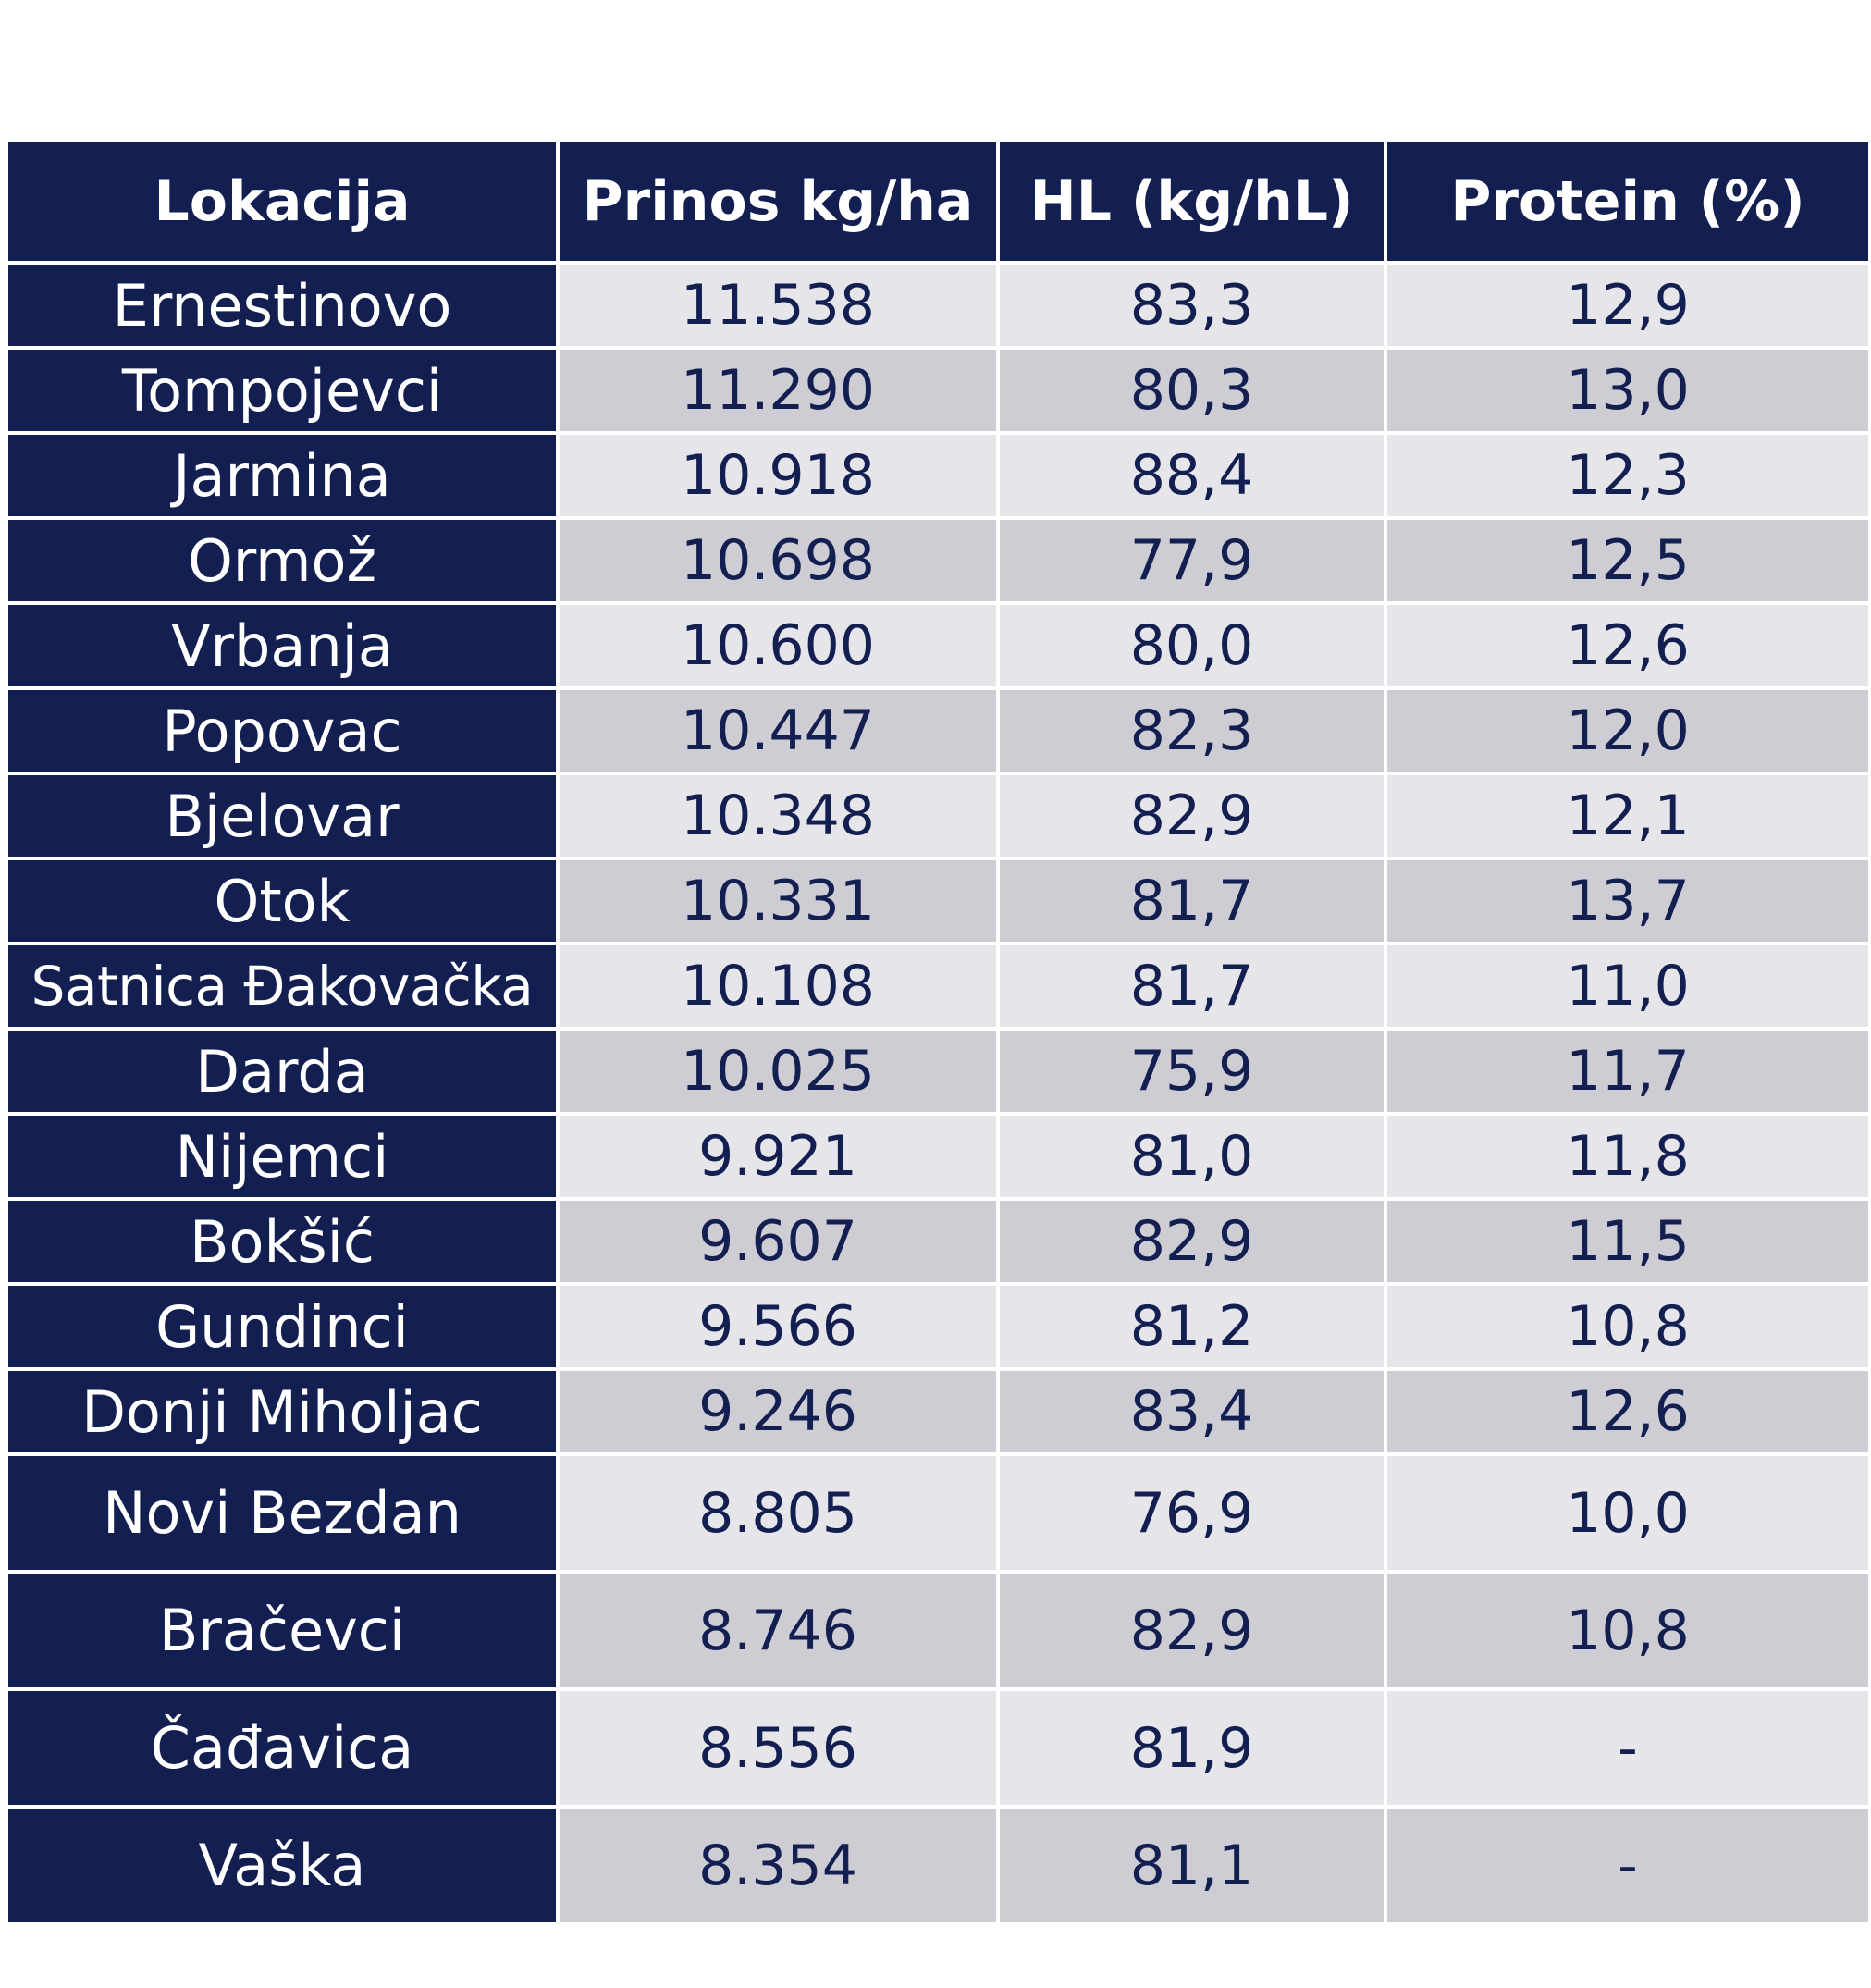  I want to click on table-row: Darda 10.025 75,9 11,7, so click(938, 1071).